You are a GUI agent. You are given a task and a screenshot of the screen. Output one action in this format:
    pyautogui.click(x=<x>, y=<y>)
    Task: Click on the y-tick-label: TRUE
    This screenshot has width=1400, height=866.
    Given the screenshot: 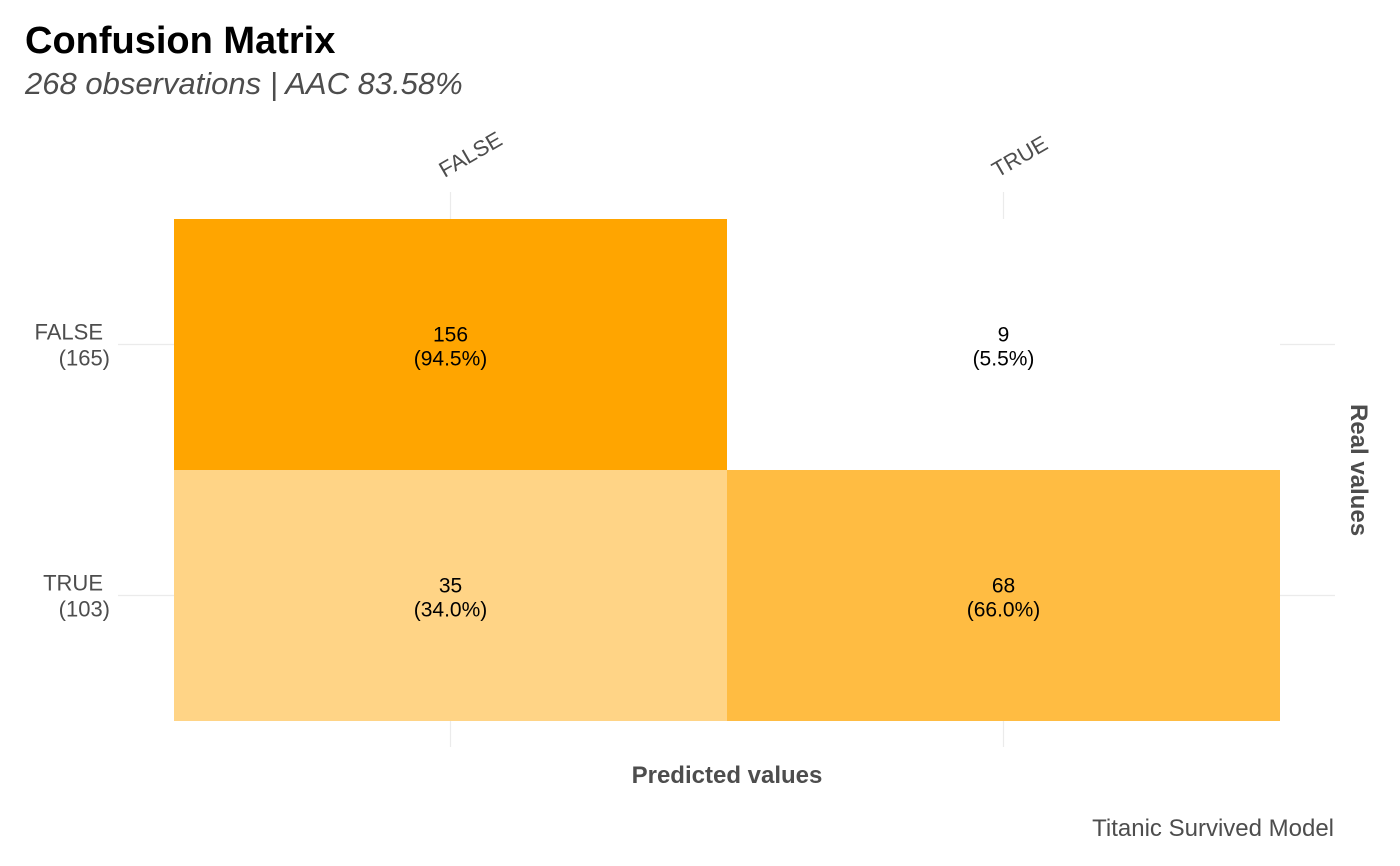 What is the action you would take?
    pyautogui.click(x=73, y=583)
    